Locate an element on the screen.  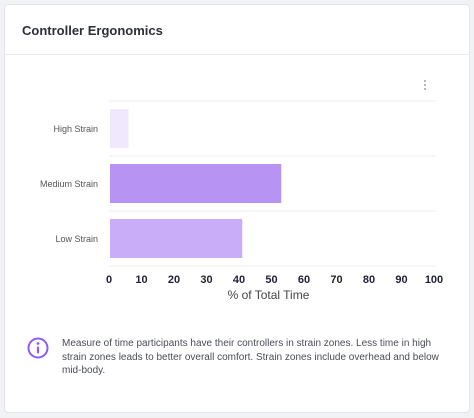
more-vertical-icon is located at coordinates (425, 85).